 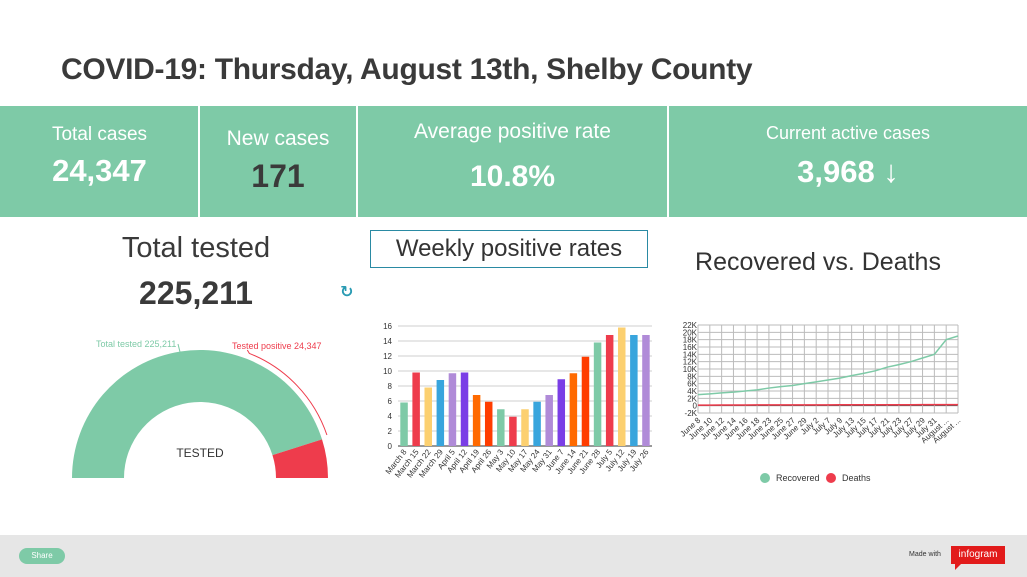 What do you see at coordinates (690, 347) in the screenshot?
I see `line-y-tick-label: 16K` at bounding box center [690, 347].